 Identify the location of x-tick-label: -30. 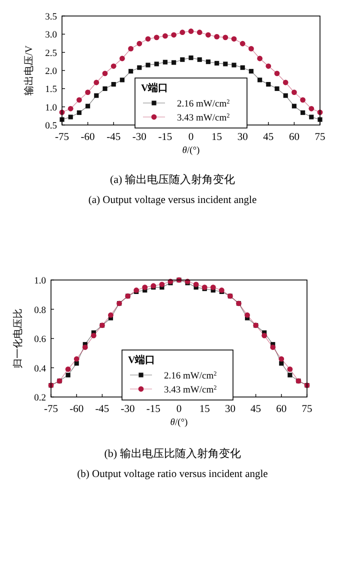
(139, 137).